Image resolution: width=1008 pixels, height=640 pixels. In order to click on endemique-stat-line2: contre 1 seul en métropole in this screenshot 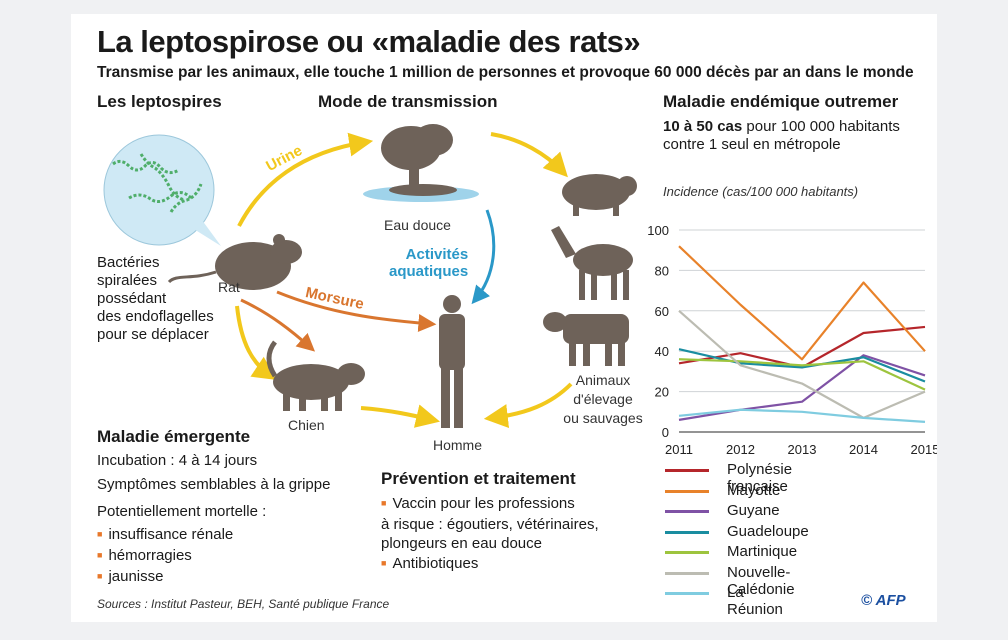, I will do `click(752, 144)`.